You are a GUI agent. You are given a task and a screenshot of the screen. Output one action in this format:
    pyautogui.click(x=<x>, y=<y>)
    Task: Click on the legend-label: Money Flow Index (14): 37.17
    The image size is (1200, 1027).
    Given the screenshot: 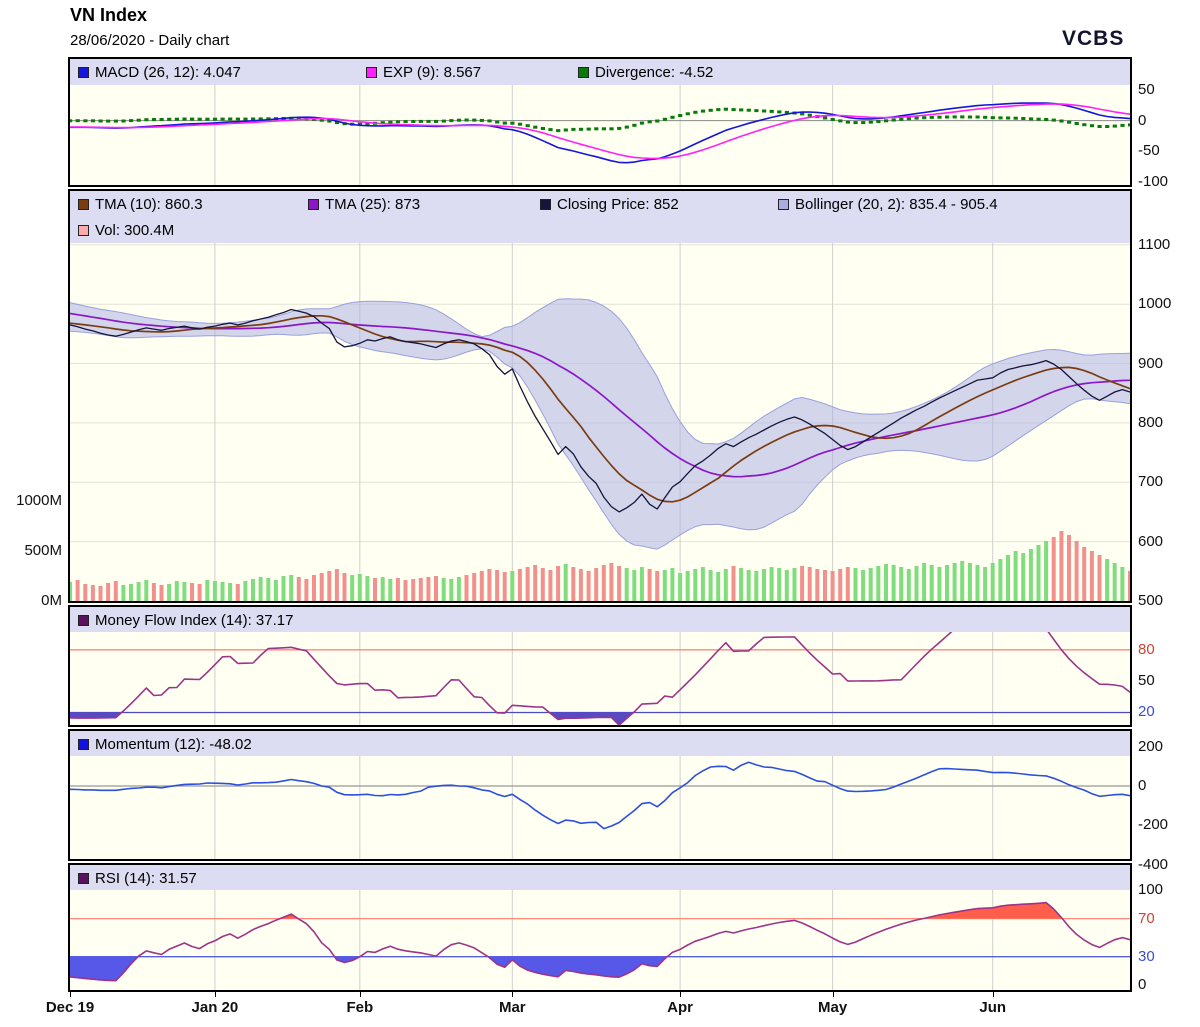 What is the action you would take?
    pyautogui.click(x=194, y=620)
    